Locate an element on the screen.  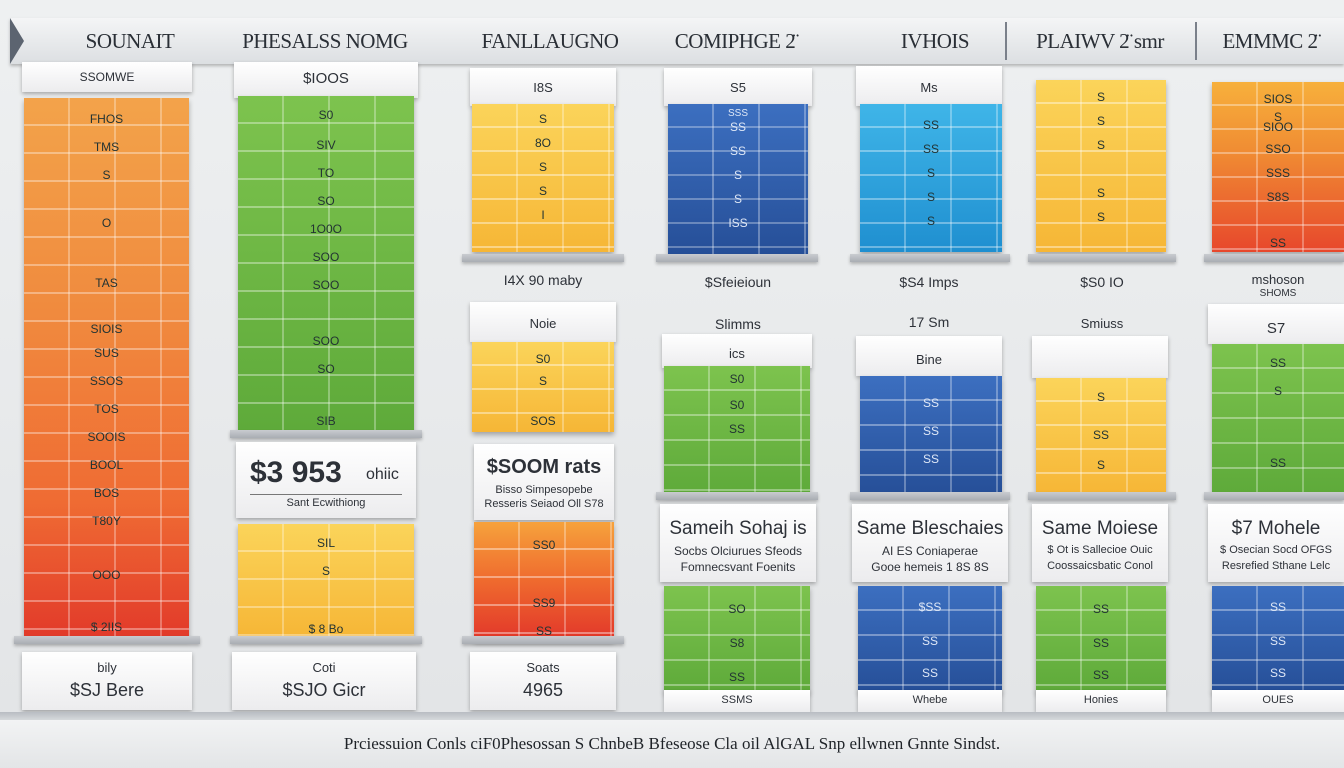
col4-panel-cell: S0 is located at coordinates (737, 405).